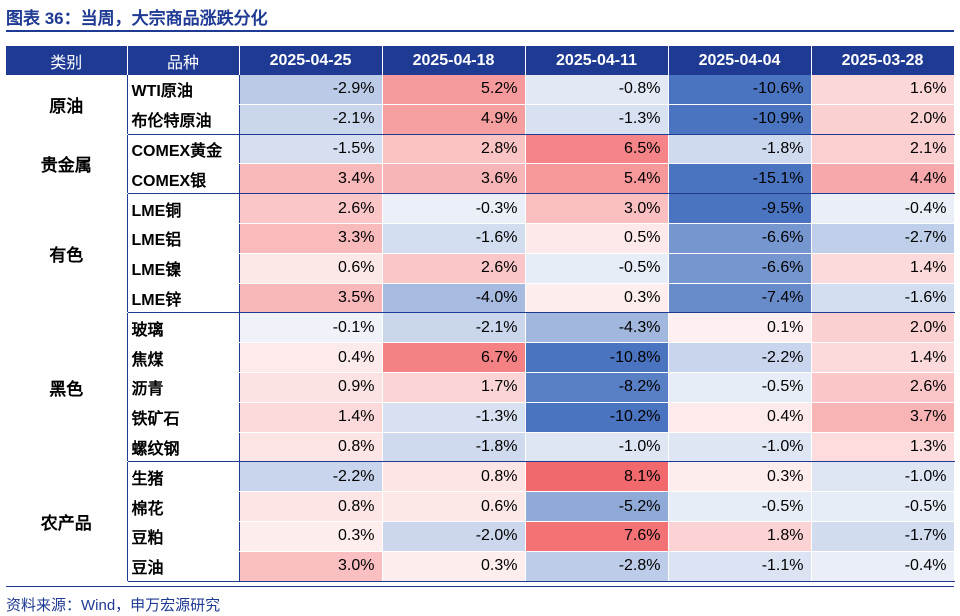  Describe the element at coordinates (740, 298) in the screenshot. I see `value-cell: -7.4%` at that location.